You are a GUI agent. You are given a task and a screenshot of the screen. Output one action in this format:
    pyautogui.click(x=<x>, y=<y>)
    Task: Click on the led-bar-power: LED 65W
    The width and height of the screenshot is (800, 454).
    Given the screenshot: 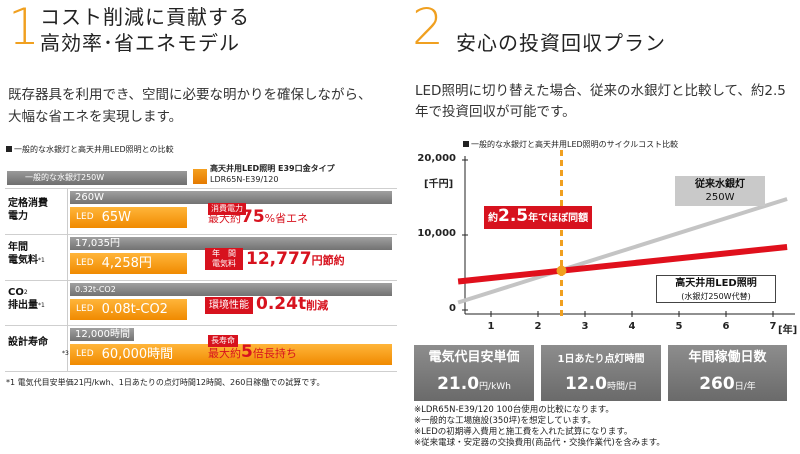 What is the action you would take?
    pyautogui.click(x=128, y=217)
    